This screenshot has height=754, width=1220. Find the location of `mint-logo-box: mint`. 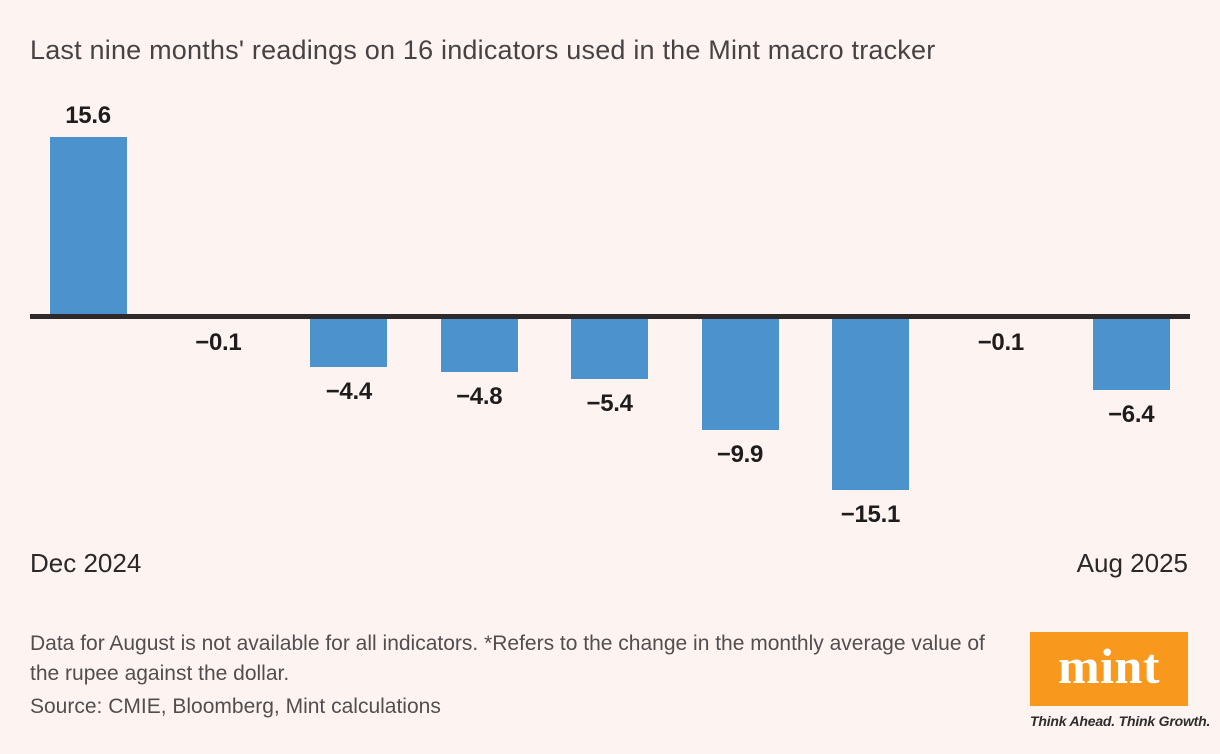

mint-logo-box: mint is located at coordinates (1109, 669).